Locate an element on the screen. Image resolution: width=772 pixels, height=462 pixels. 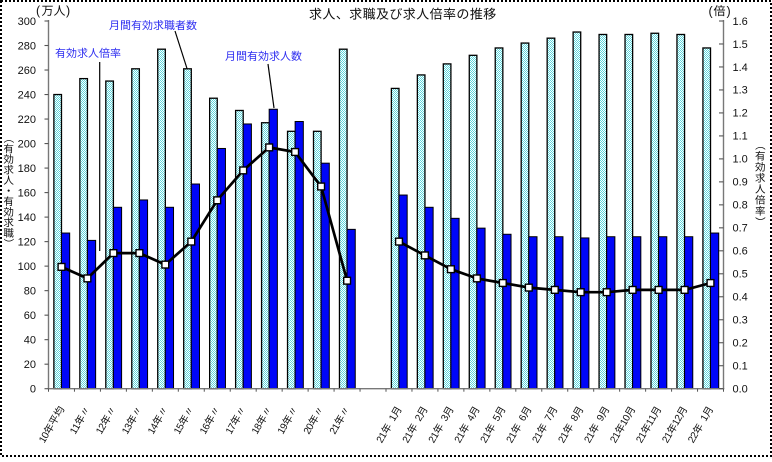
svg-text: 120 is located at coordinates (27, 242).